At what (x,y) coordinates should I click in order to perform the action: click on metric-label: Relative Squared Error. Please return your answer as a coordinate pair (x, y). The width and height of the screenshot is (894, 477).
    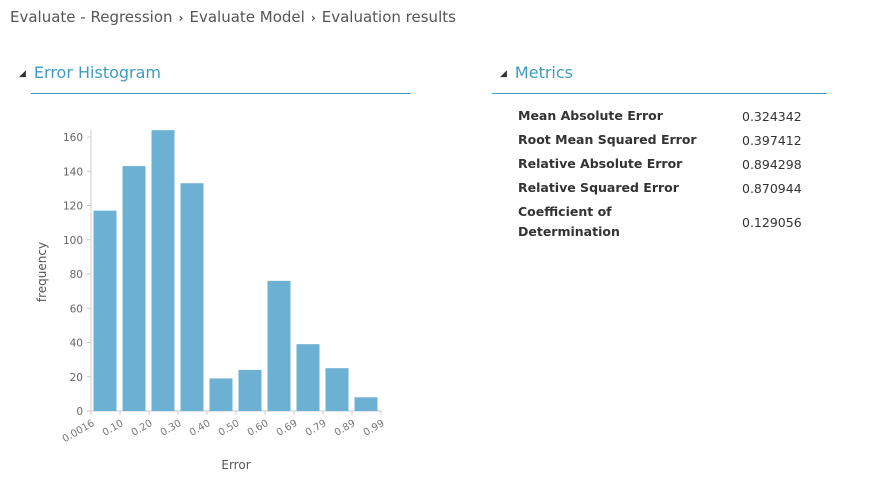
    Looking at the image, I should click on (598, 187).